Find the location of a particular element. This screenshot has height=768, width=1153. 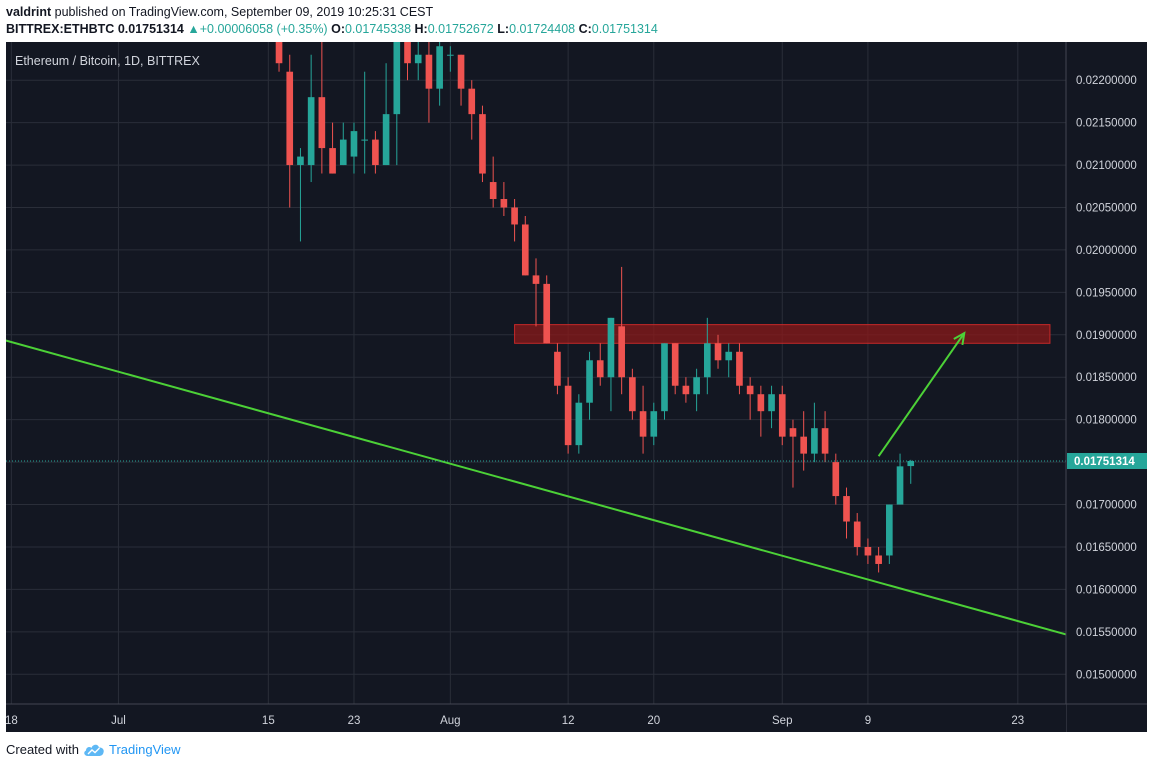

last-price-tag is located at coordinates (1107, 461).